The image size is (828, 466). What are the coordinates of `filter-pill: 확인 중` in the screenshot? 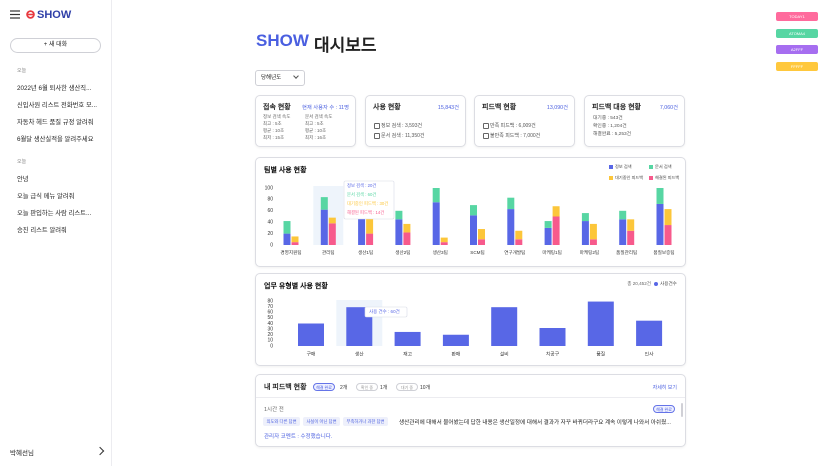 It's located at (367, 387).